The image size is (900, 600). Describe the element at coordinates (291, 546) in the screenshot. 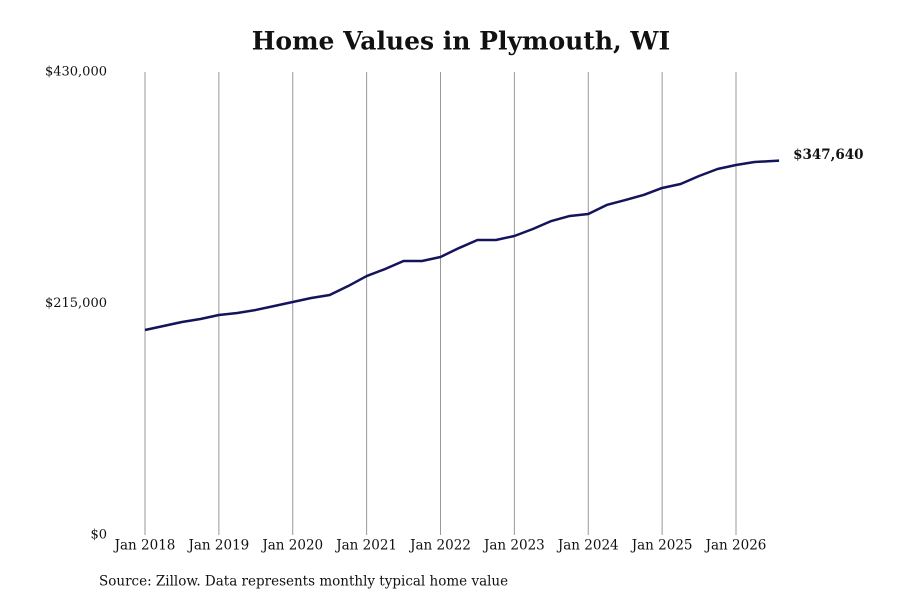

I see `x-tick-label: Jan 2020` at that location.